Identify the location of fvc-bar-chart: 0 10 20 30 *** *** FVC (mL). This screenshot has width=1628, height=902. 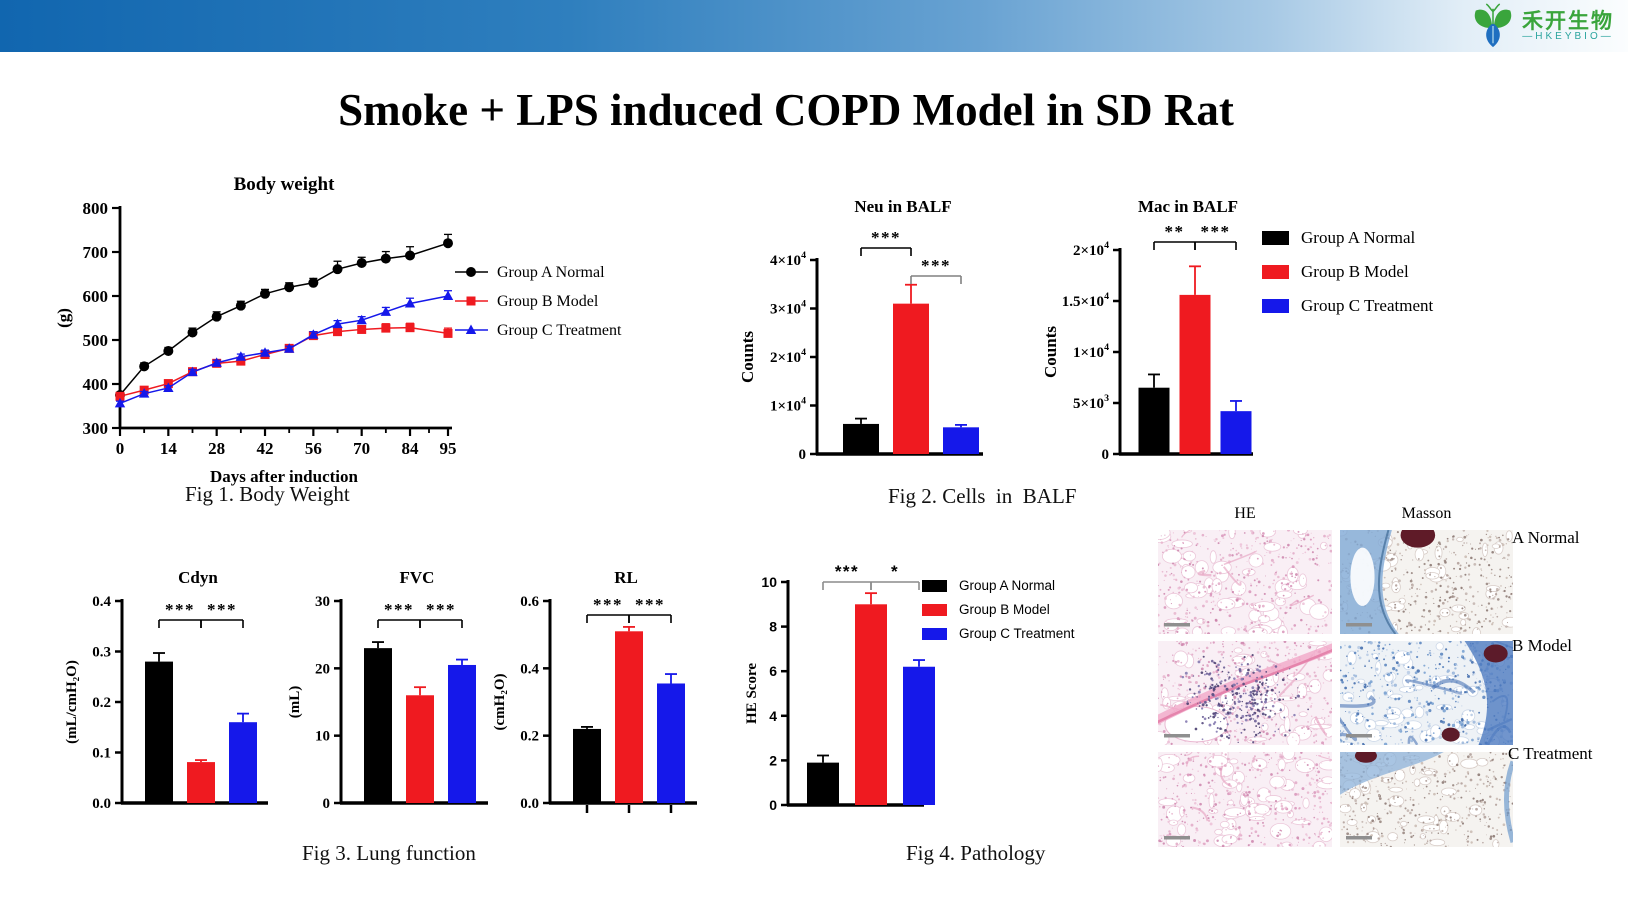
(387, 690).